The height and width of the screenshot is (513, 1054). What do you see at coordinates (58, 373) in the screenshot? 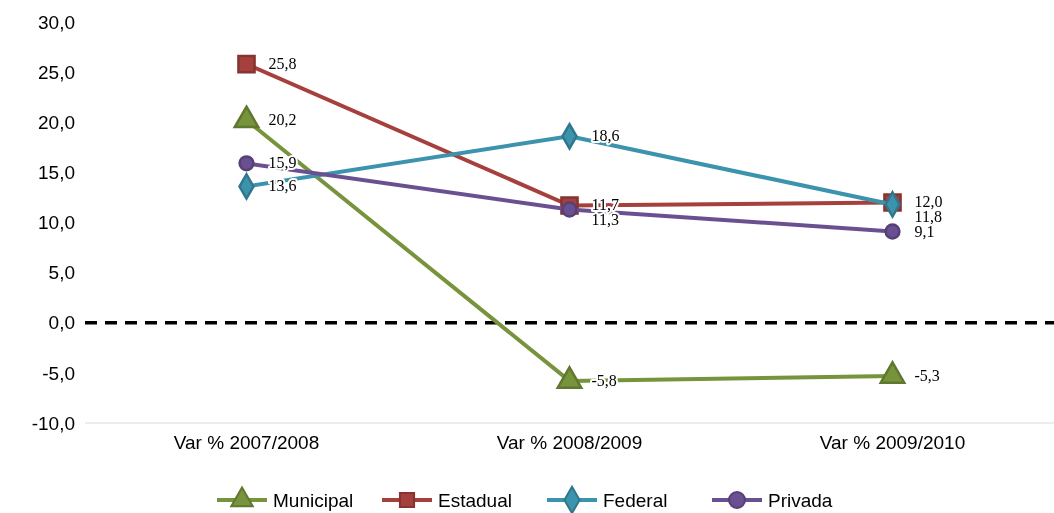
I see `y-tick-label: -5,0` at bounding box center [58, 373].